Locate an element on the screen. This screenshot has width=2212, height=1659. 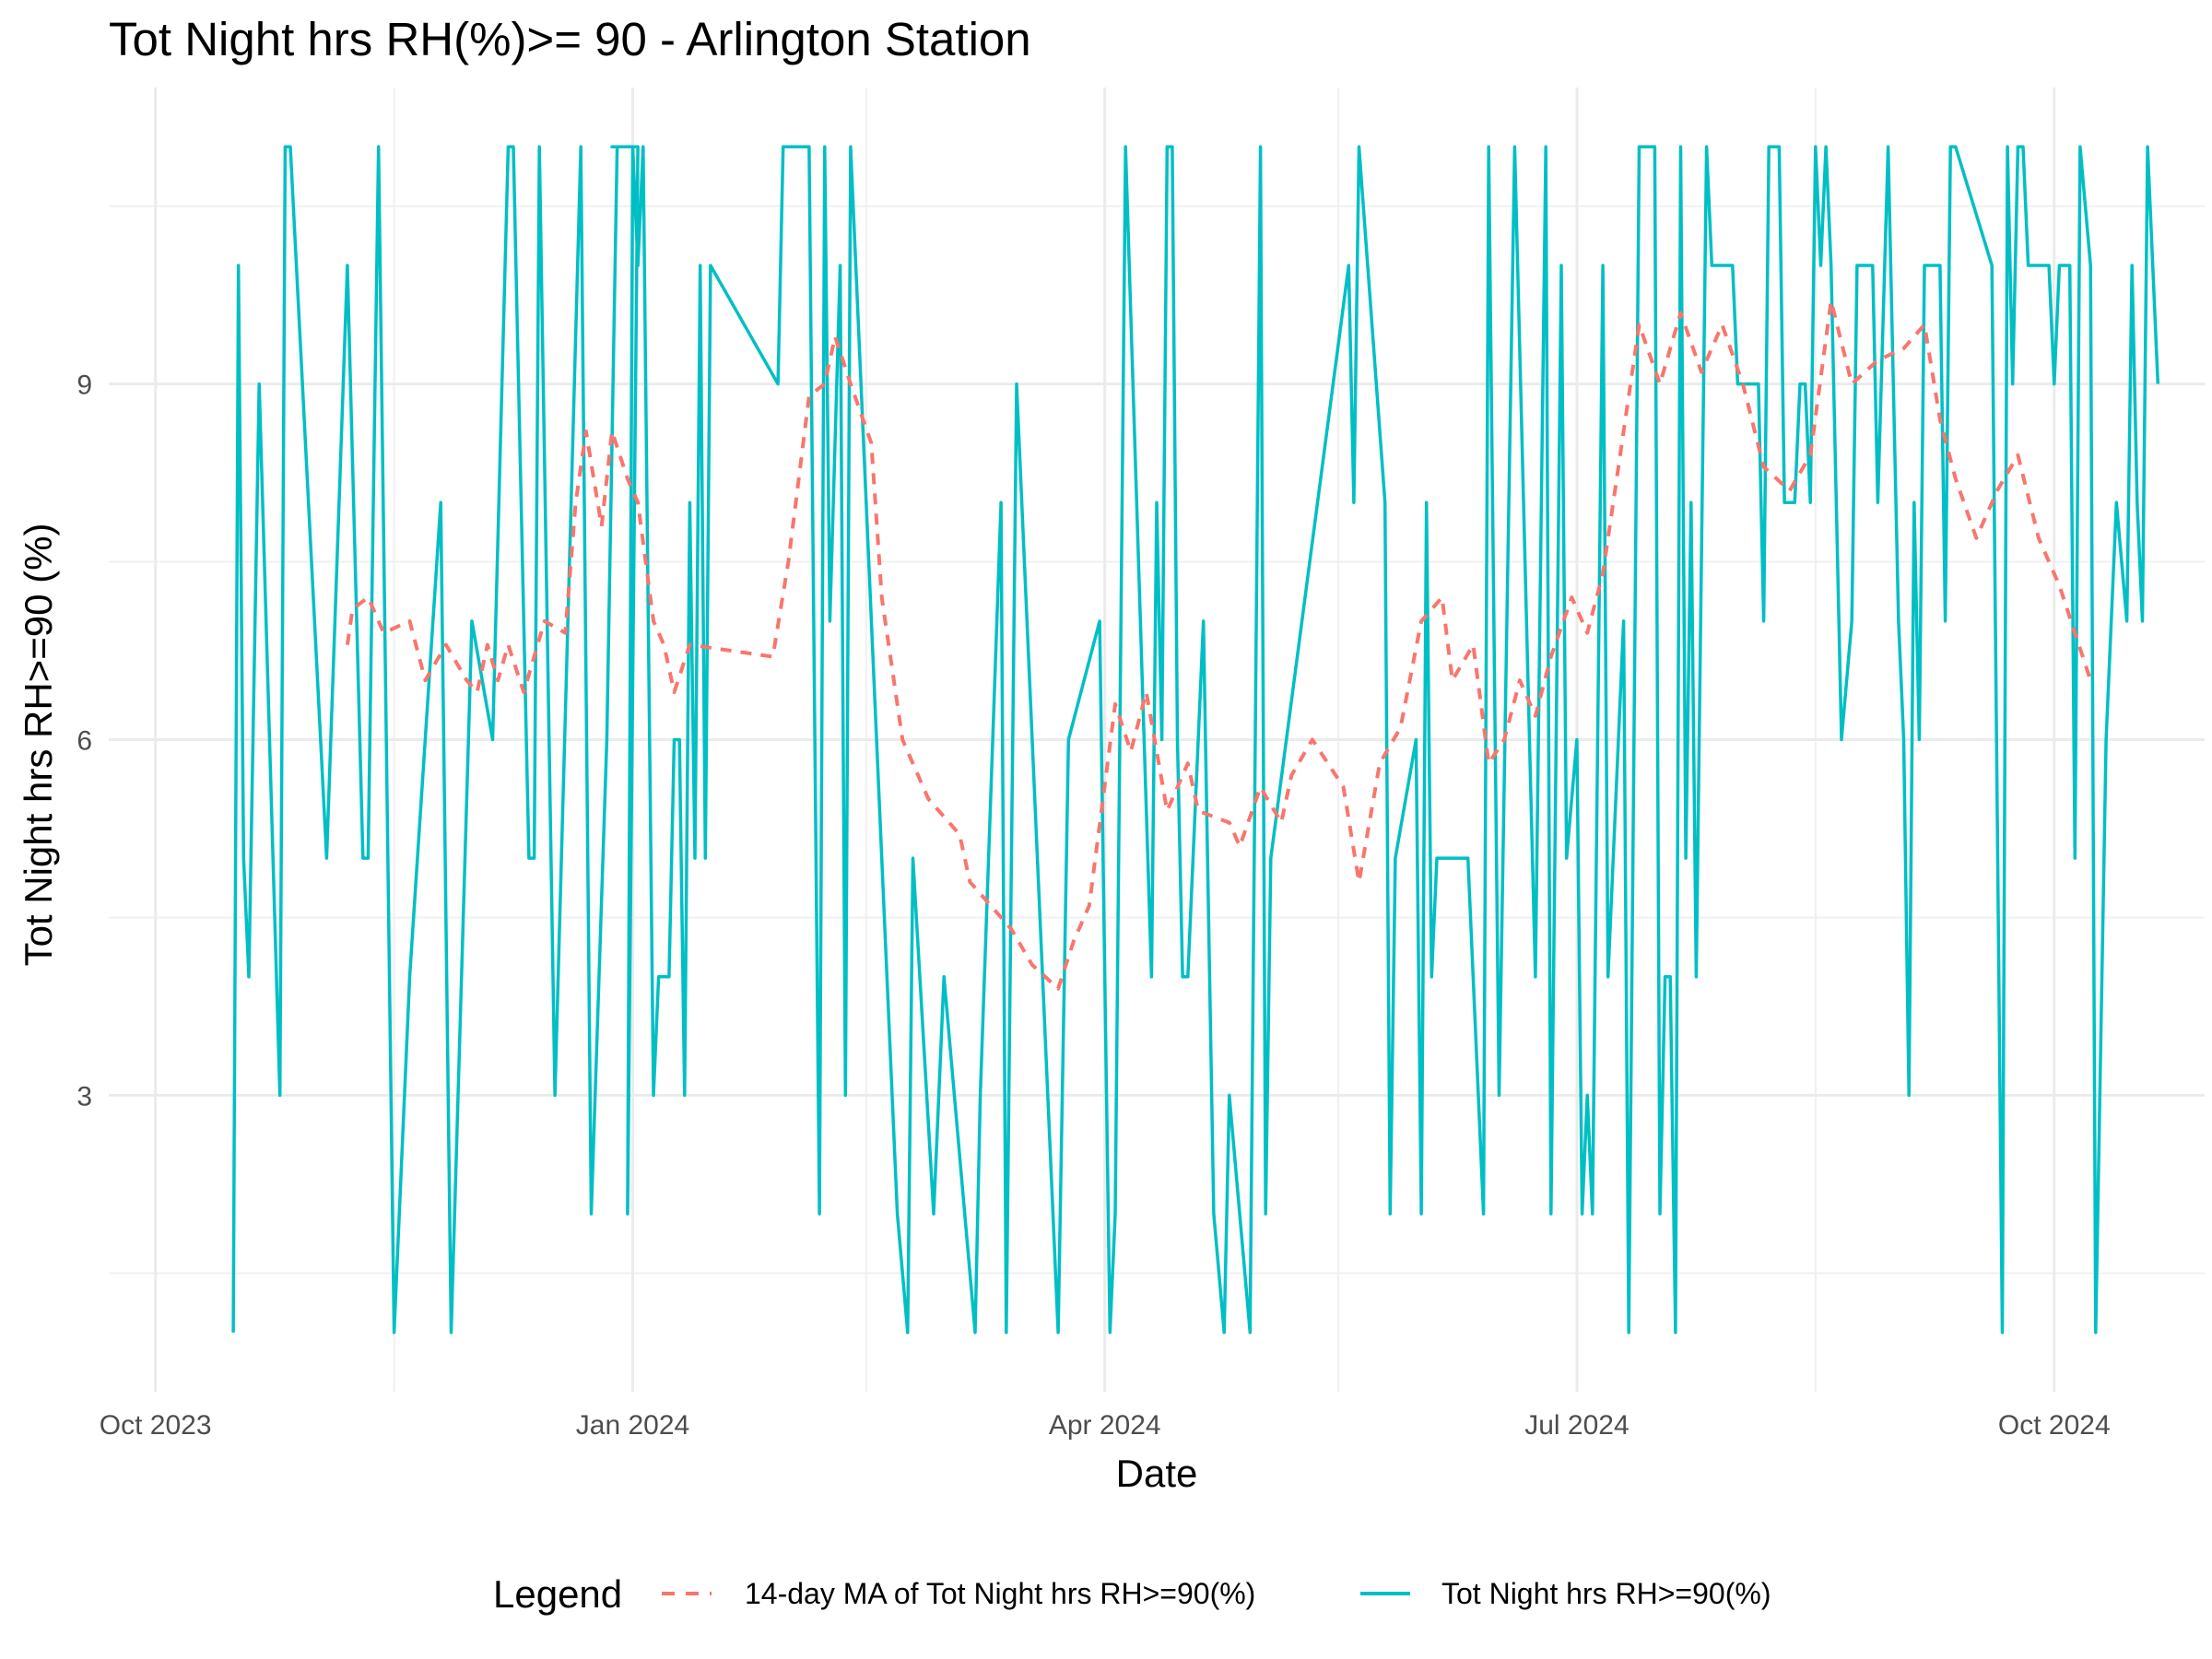
x-axis-title: Date is located at coordinates (1157, 1473).